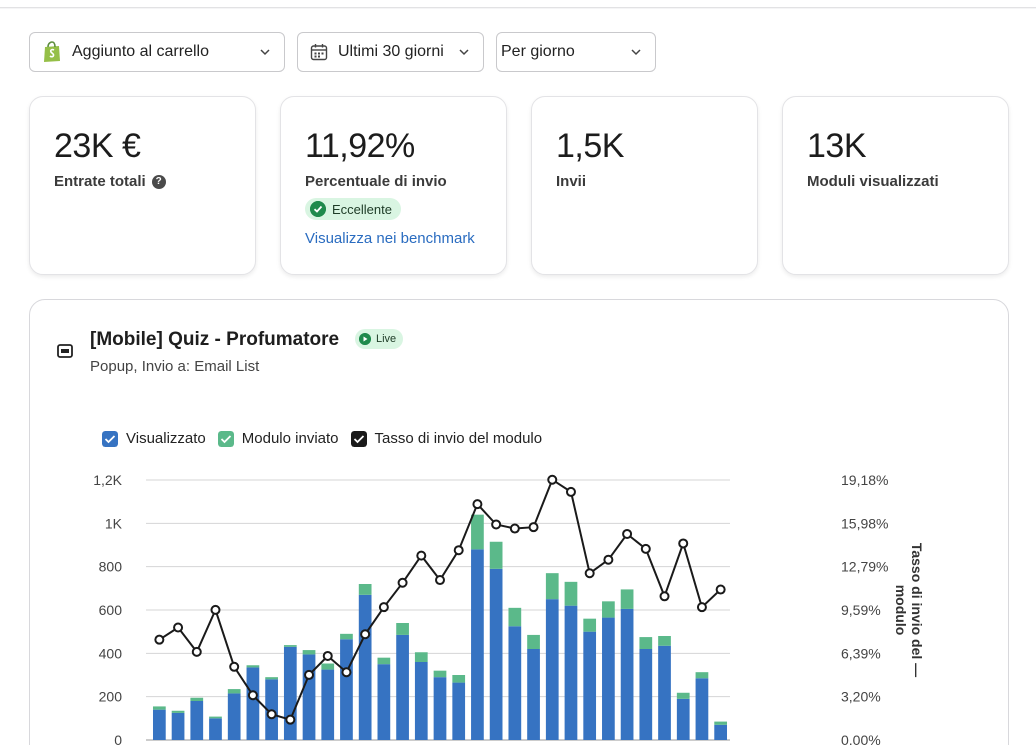 This screenshot has width=1036, height=745. Describe the element at coordinates (376, 181) in the screenshot. I see `metric-label: Percentuale di invio` at that location.